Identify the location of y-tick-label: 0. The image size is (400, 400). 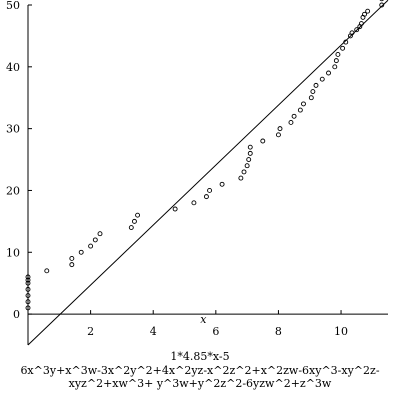
(16, 314).